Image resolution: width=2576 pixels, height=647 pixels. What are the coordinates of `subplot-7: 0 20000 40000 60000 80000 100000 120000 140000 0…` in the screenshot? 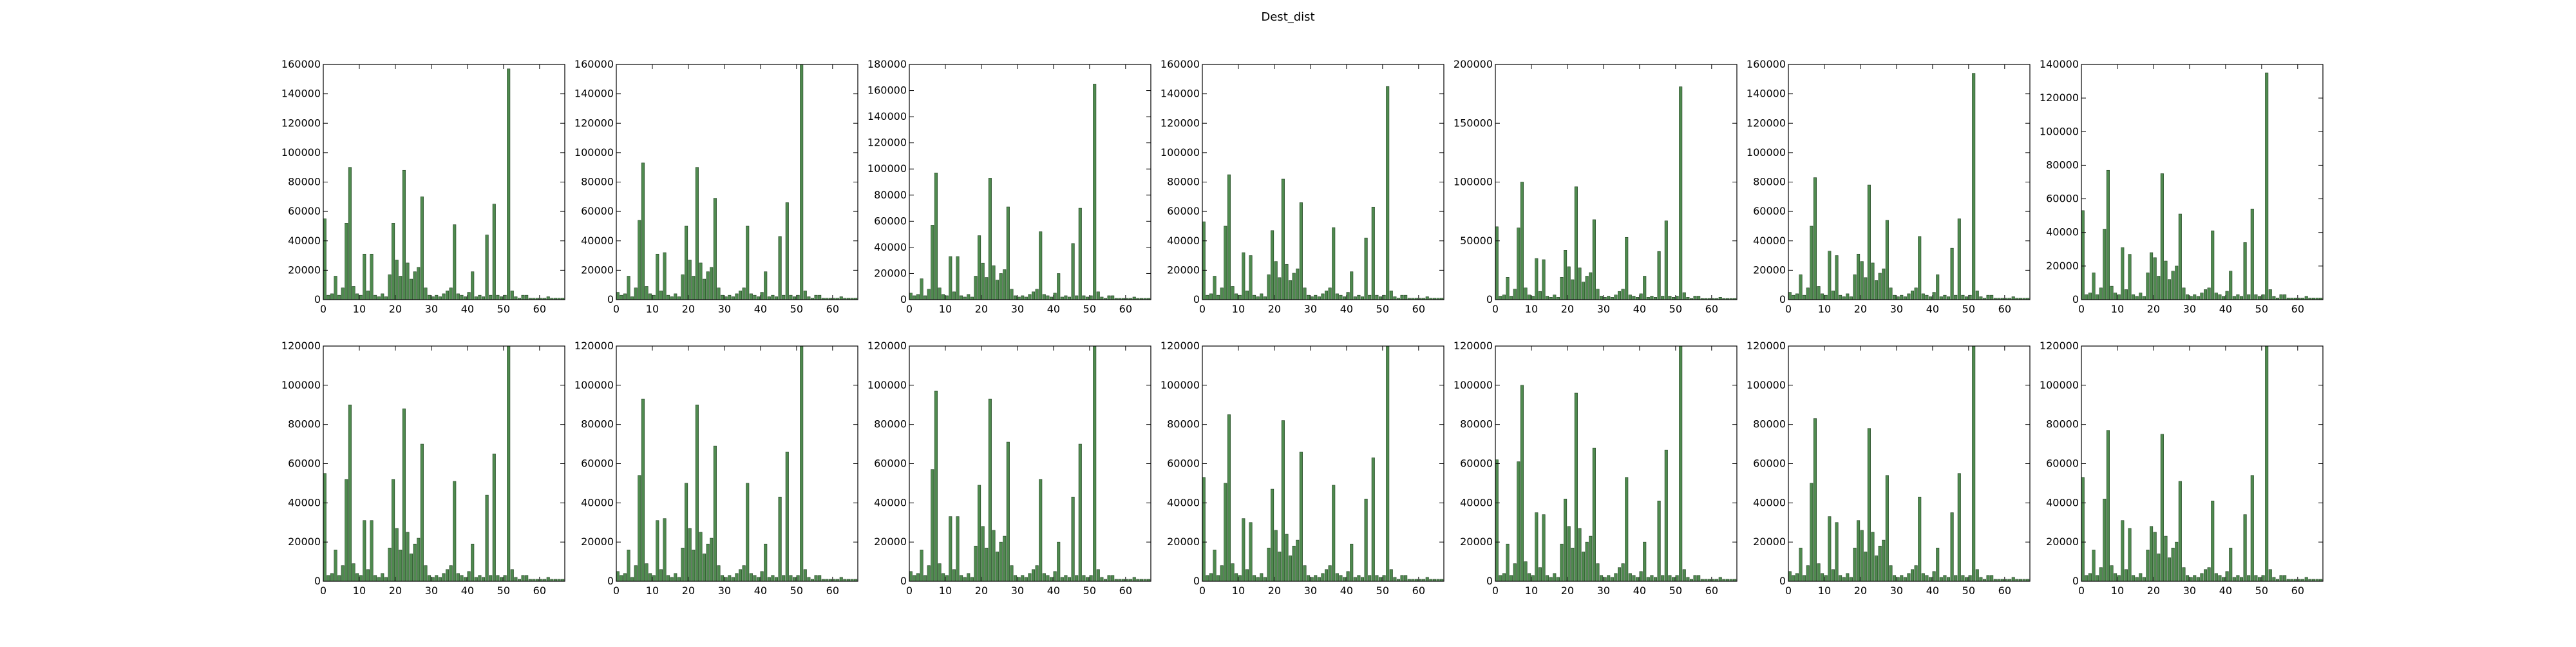 It's located at (2182, 186).